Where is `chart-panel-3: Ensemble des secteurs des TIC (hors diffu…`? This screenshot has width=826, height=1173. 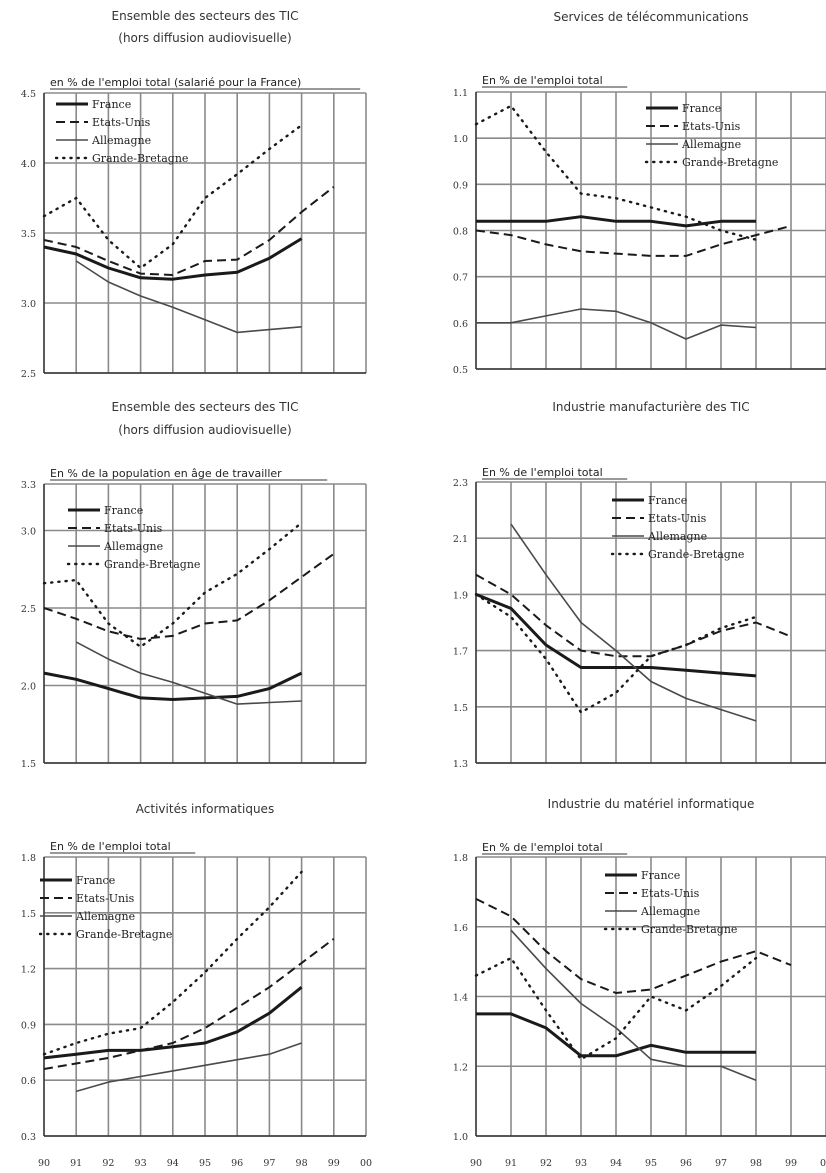 chart-panel-3: Ensemble des secteurs des TIC (hors diffu… is located at coordinates (194, 585).